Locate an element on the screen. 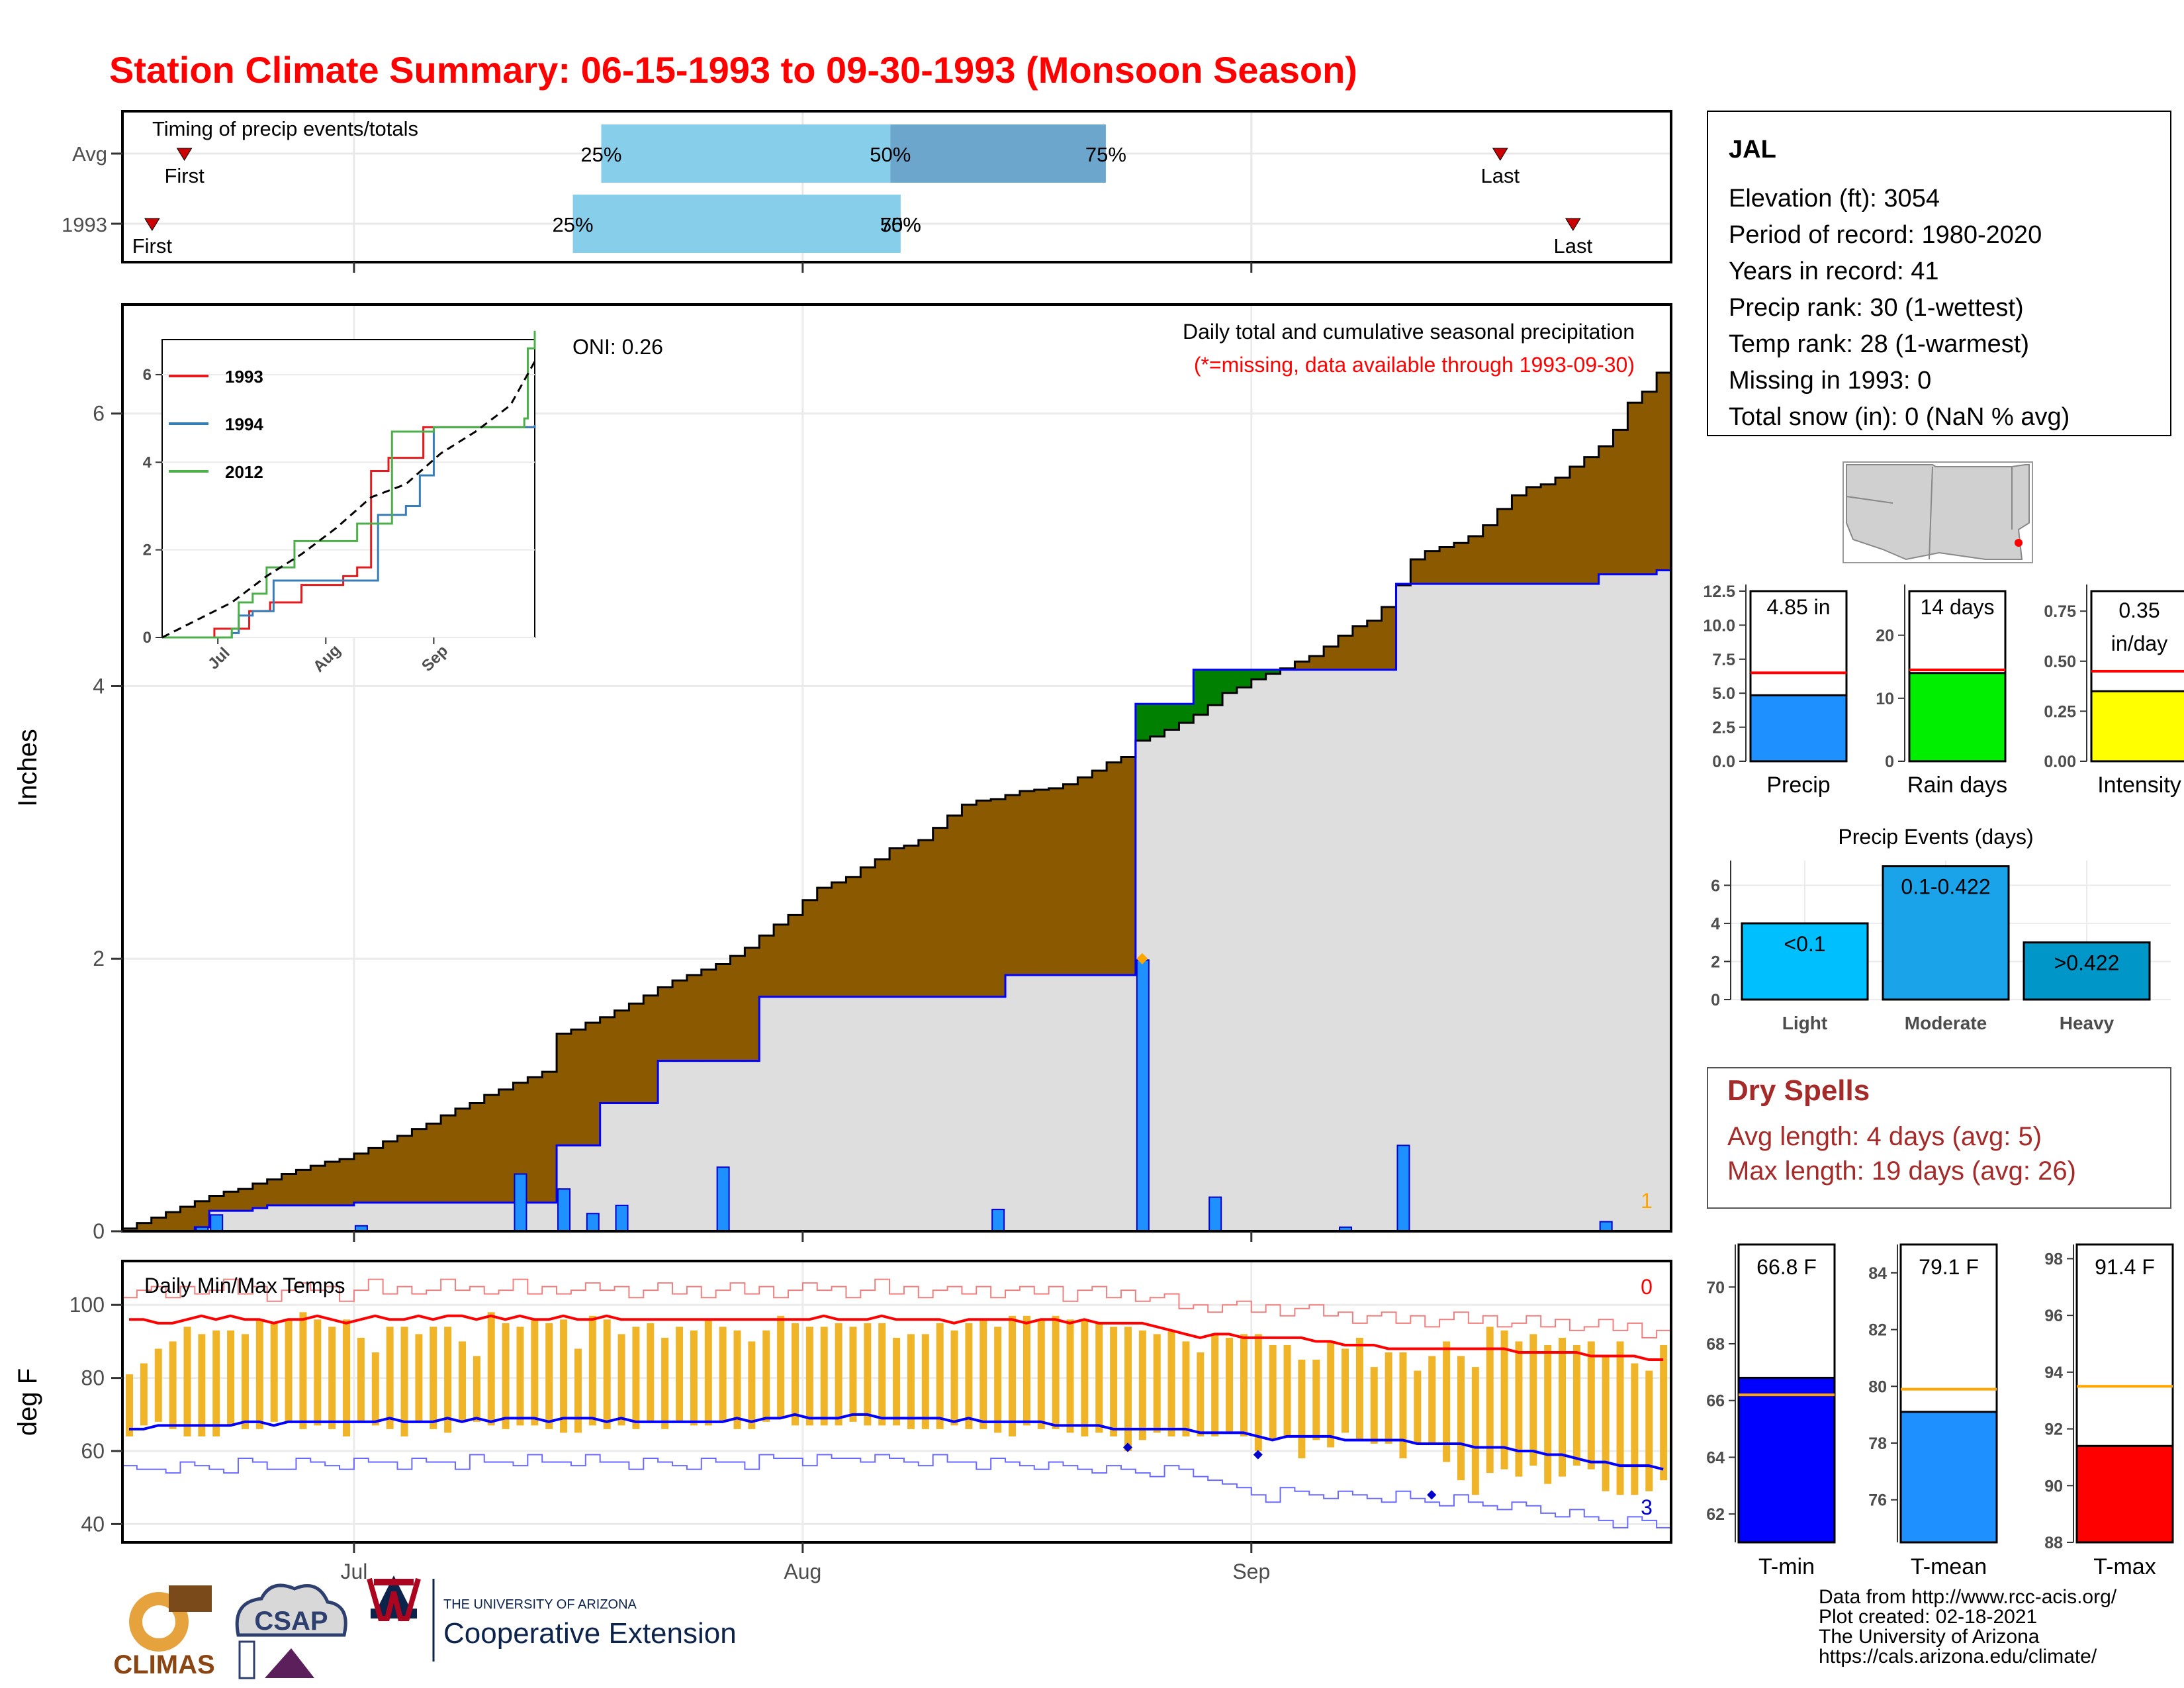  x-tick-label: Sep is located at coordinates (1251, 1571).